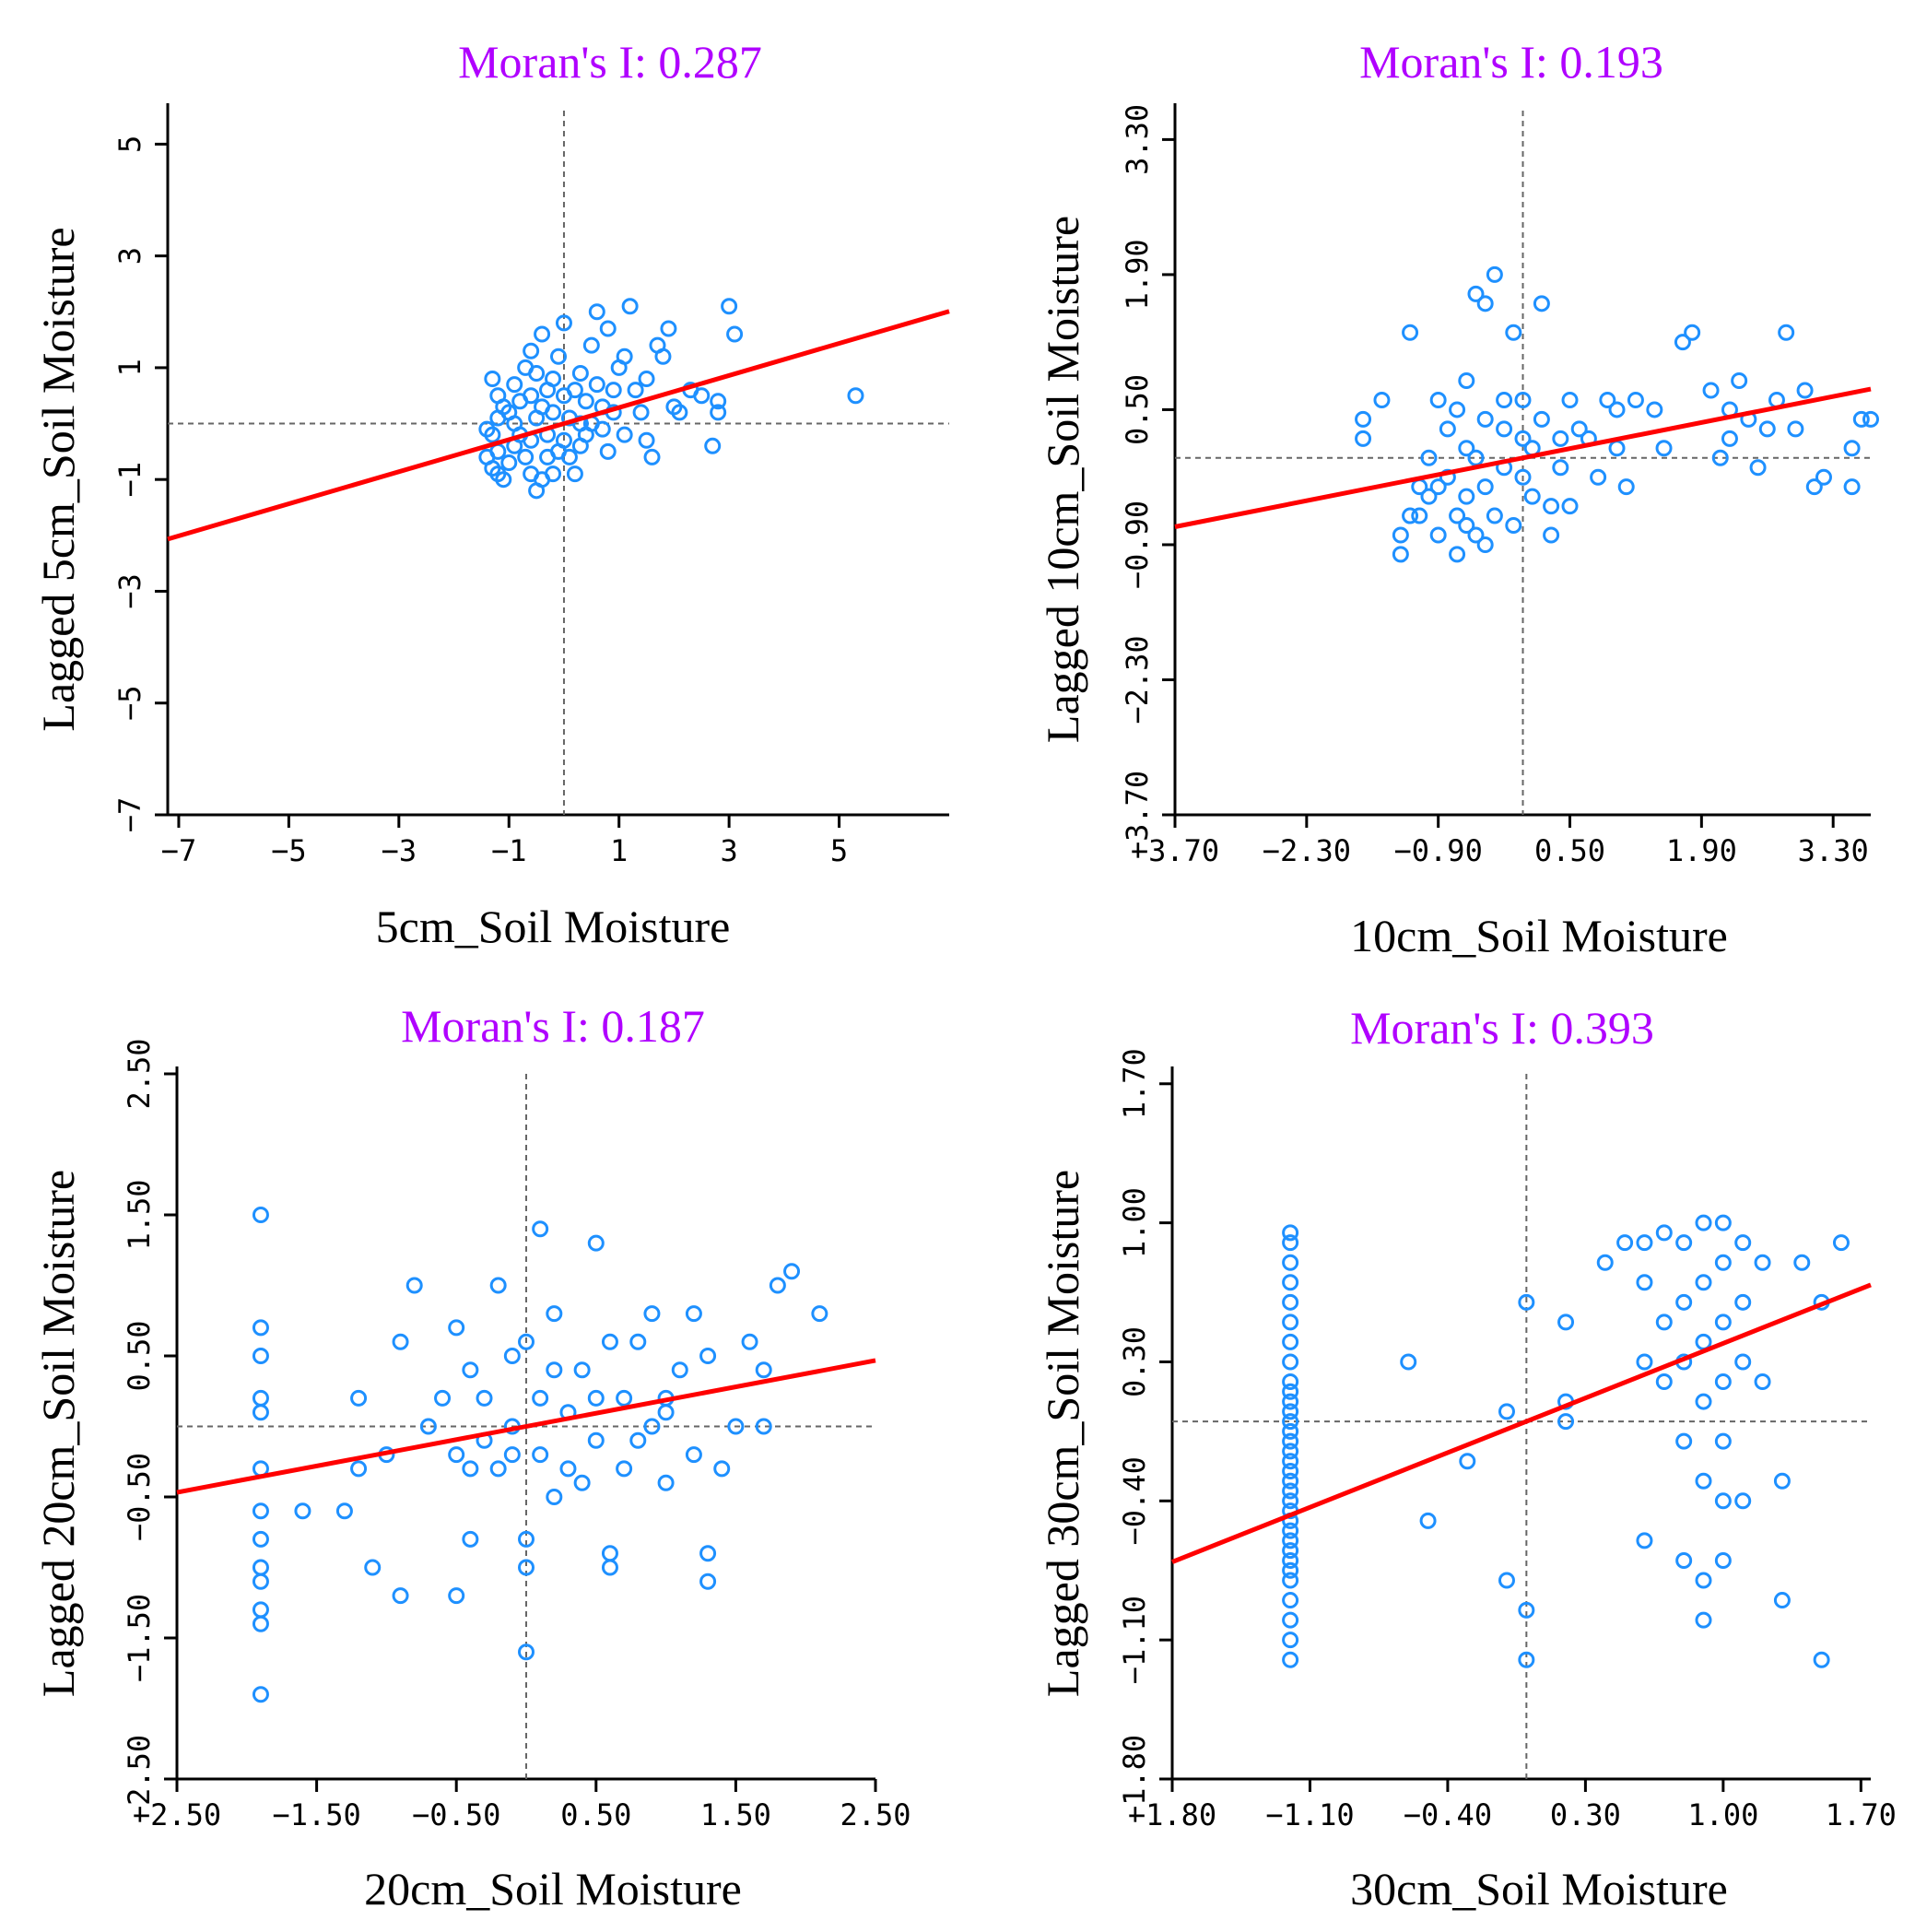 Image resolution: width=1915 pixels, height=1932 pixels. Describe the element at coordinates (399, 850) in the screenshot. I see `x-tick-label: −3` at that location.